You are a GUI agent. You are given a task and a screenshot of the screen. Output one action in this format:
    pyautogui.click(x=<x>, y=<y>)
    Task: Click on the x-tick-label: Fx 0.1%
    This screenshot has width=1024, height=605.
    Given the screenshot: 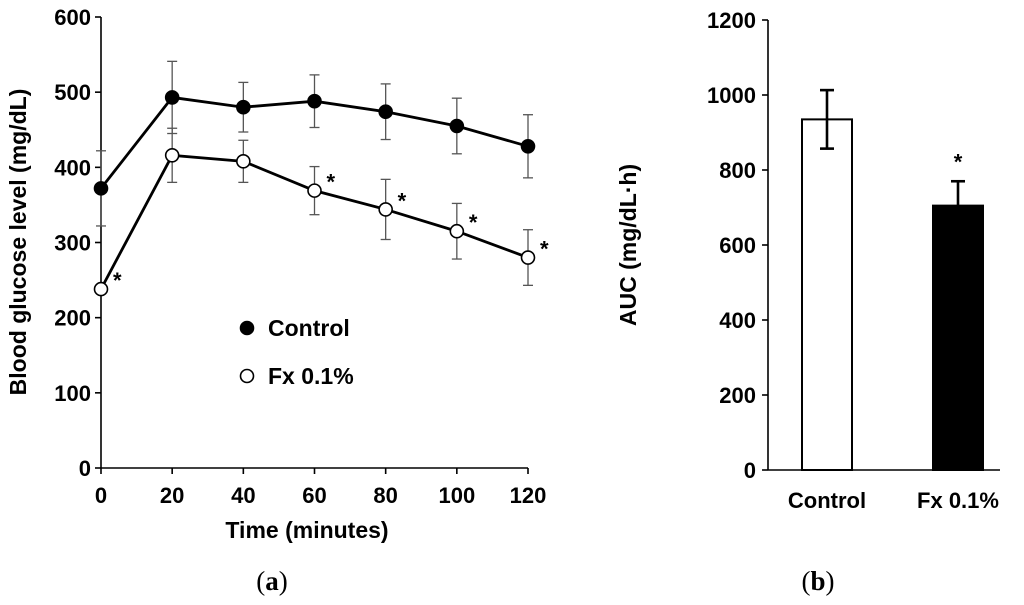 What is the action you would take?
    pyautogui.click(x=958, y=500)
    